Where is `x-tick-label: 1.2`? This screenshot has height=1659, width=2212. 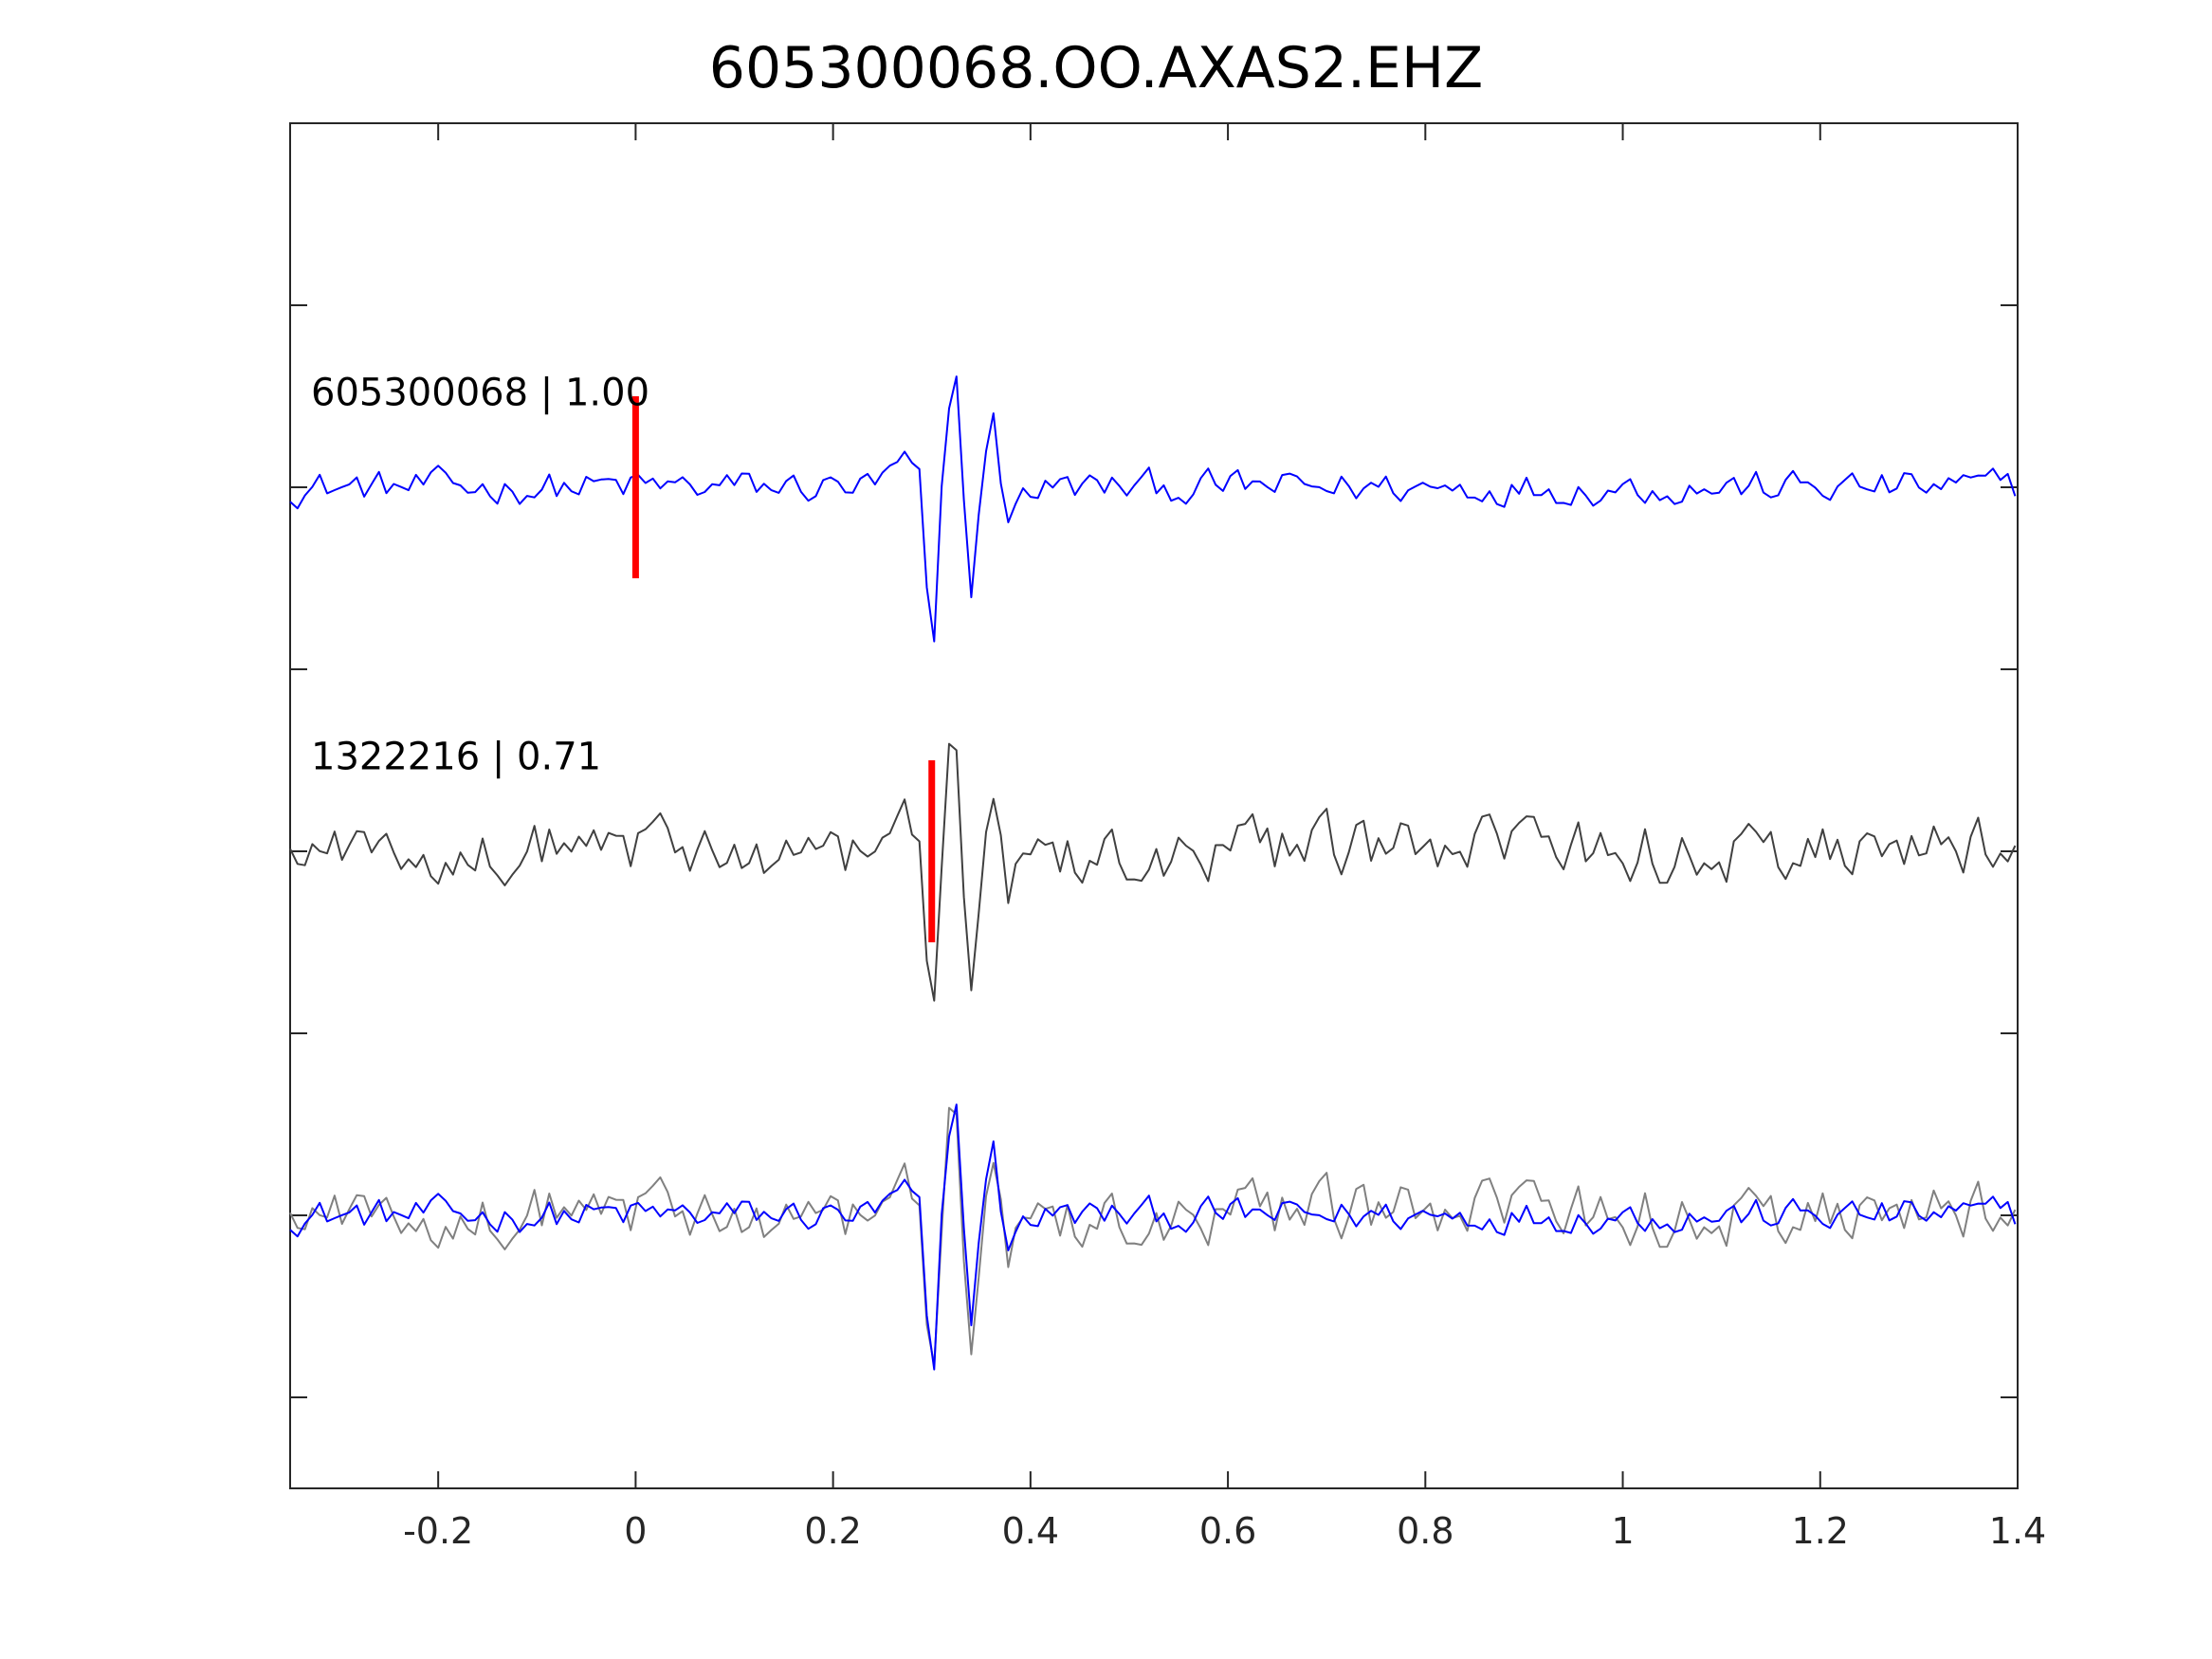 x-tick-label: 1.2 is located at coordinates (1820, 1531).